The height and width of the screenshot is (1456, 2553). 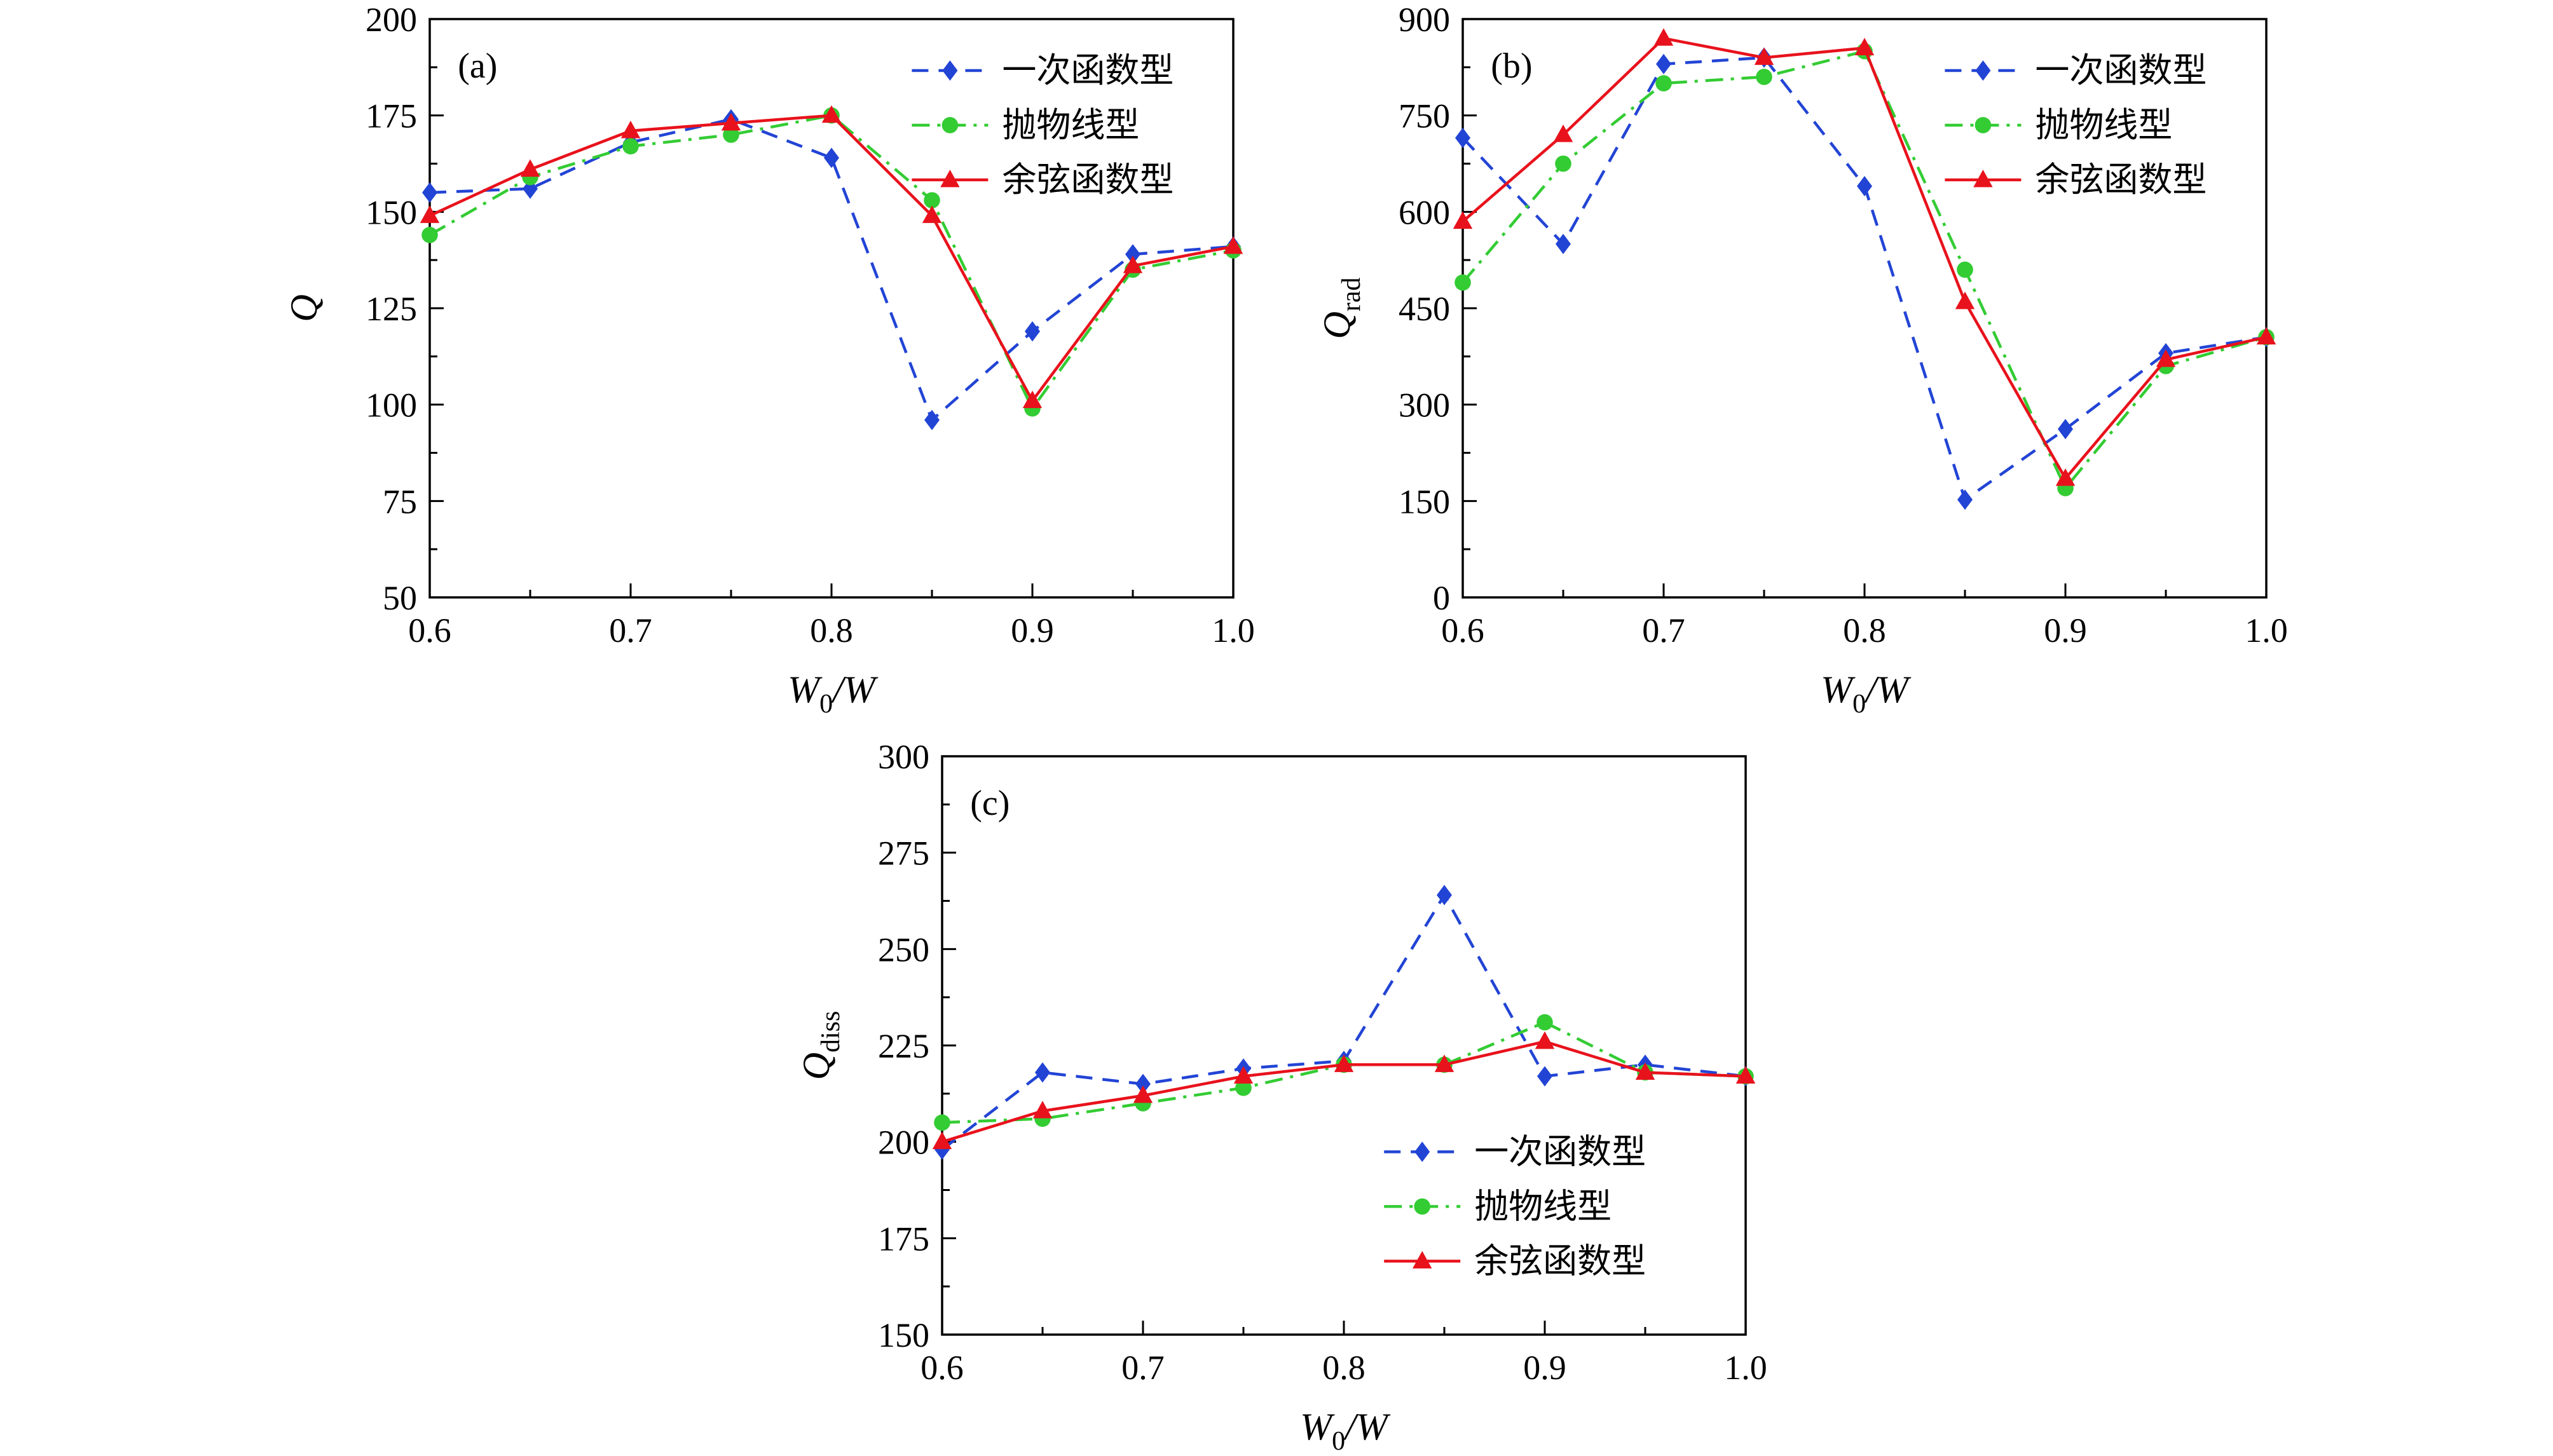 I want to click on x-axis-title: W0/W, so click(x=834, y=694).